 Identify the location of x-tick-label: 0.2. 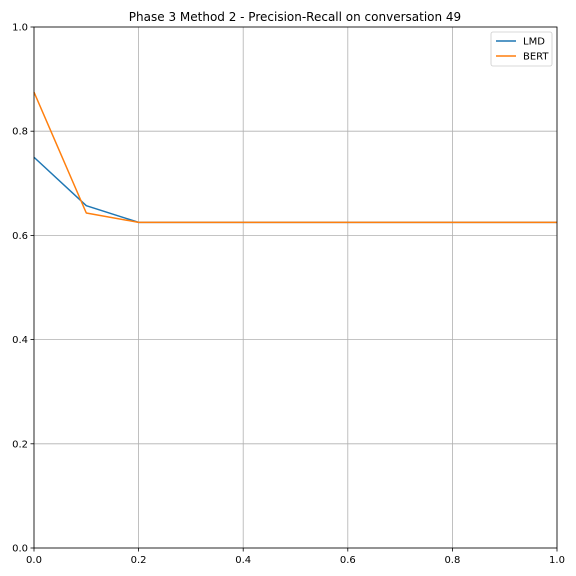
(139, 560).